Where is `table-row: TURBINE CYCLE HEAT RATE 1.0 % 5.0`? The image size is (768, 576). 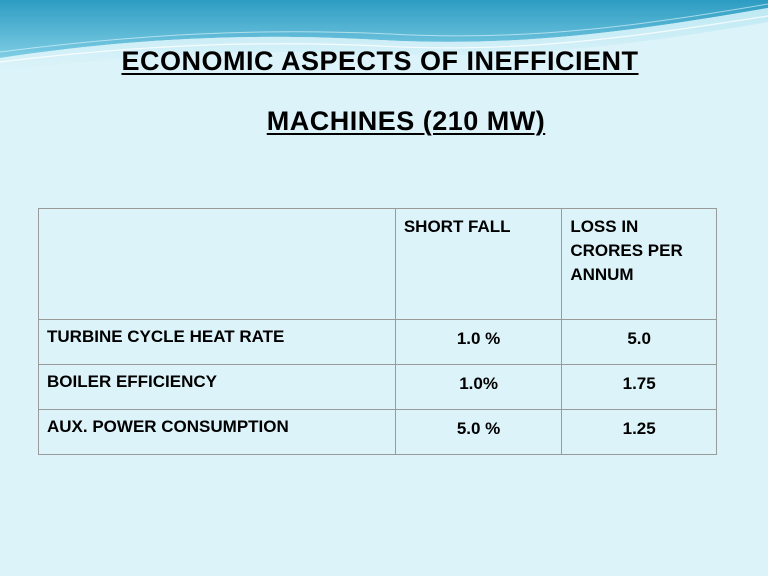
table-row: TURBINE CYCLE HEAT RATE 1.0 % 5.0 is located at coordinates (377, 342).